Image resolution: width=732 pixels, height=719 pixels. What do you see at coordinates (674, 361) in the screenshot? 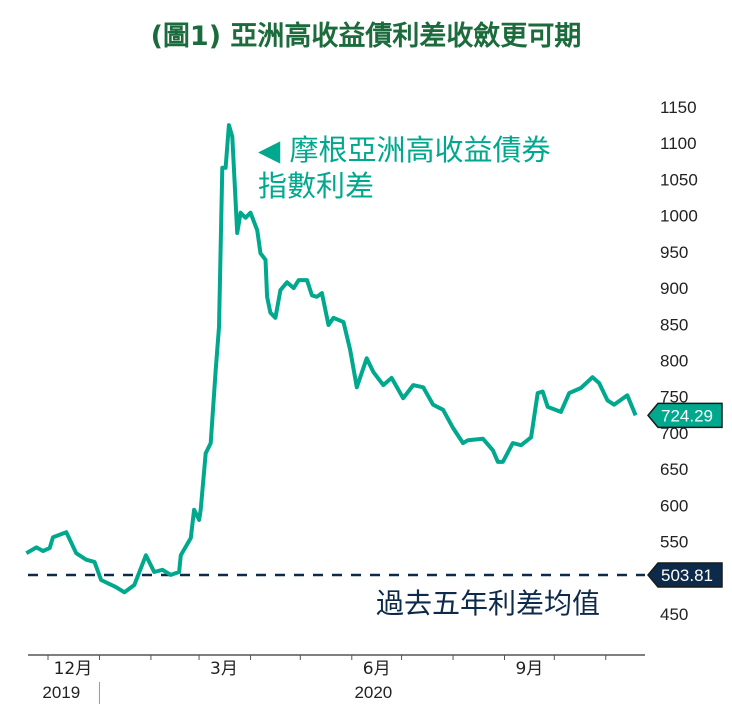
I see `y-tick-label: 800` at bounding box center [674, 361].